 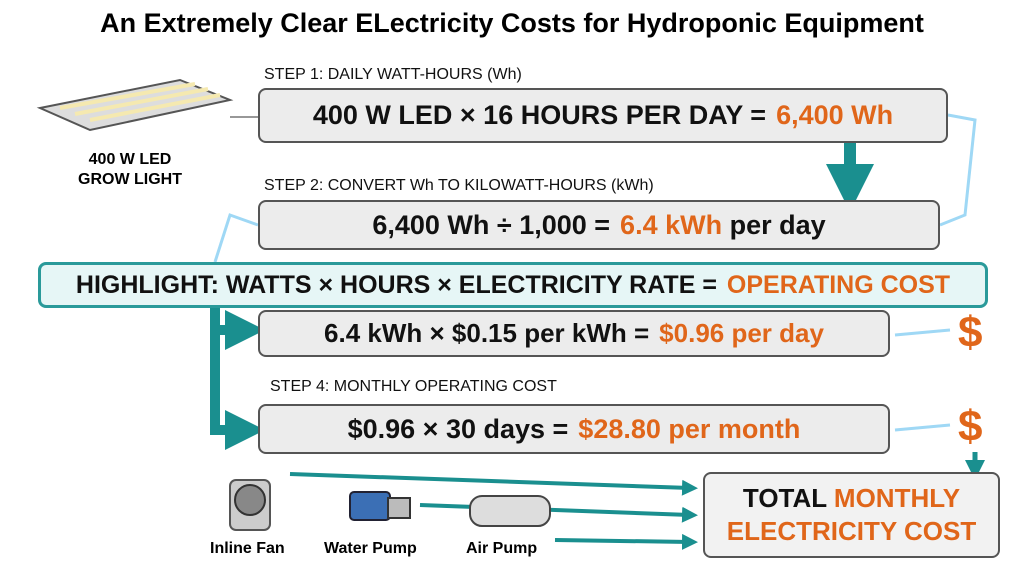 What do you see at coordinates (671, 224) in the screenshot?
I see `result: 6.4 kWh` at bounding box center [671, 224].